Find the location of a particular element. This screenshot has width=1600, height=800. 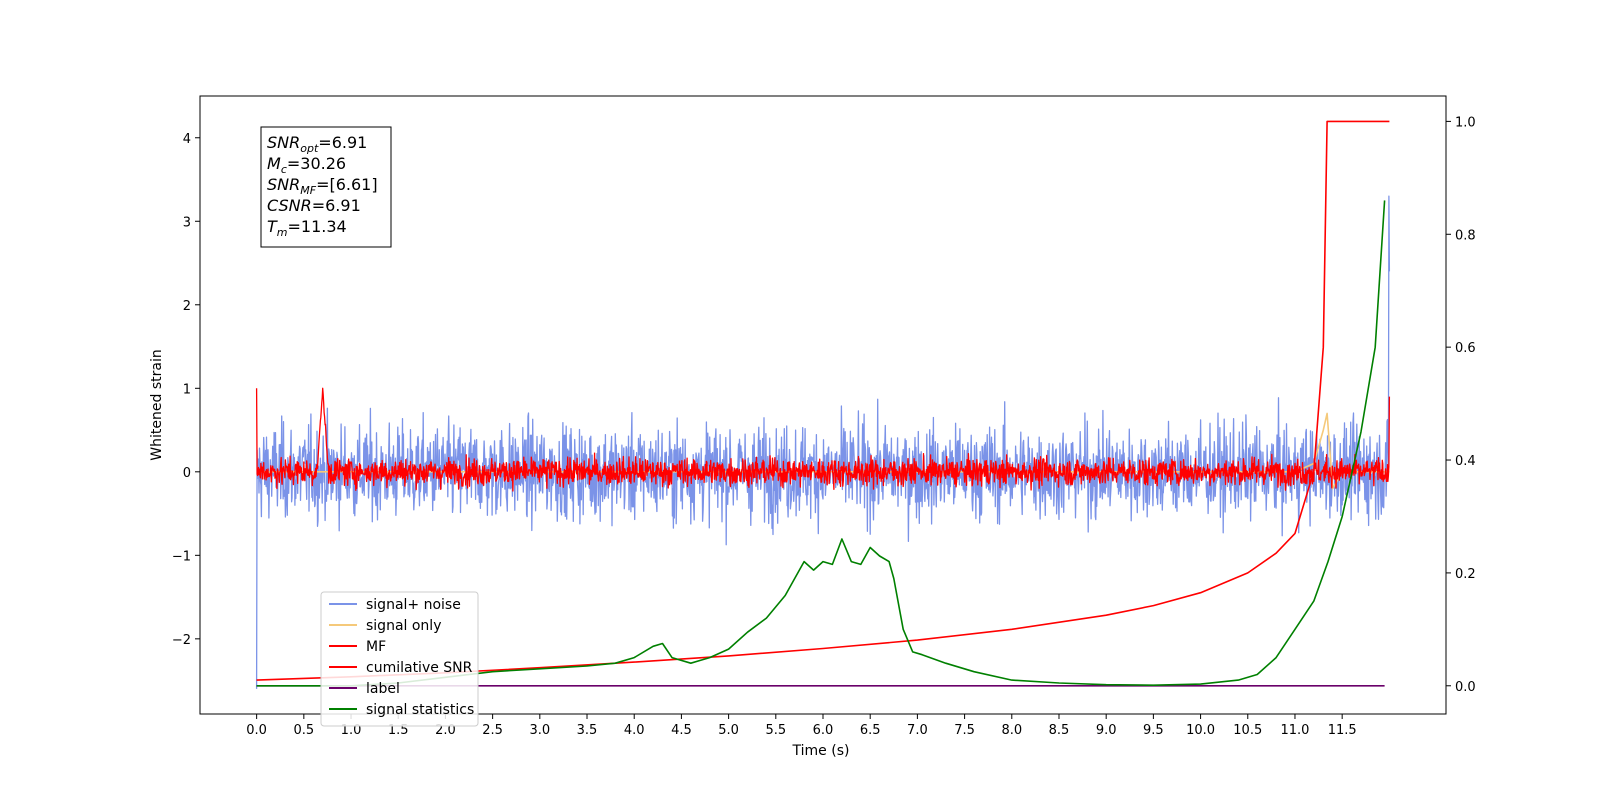

y-right-tick-label: 0.2 is located at coordinates (1465, 574).